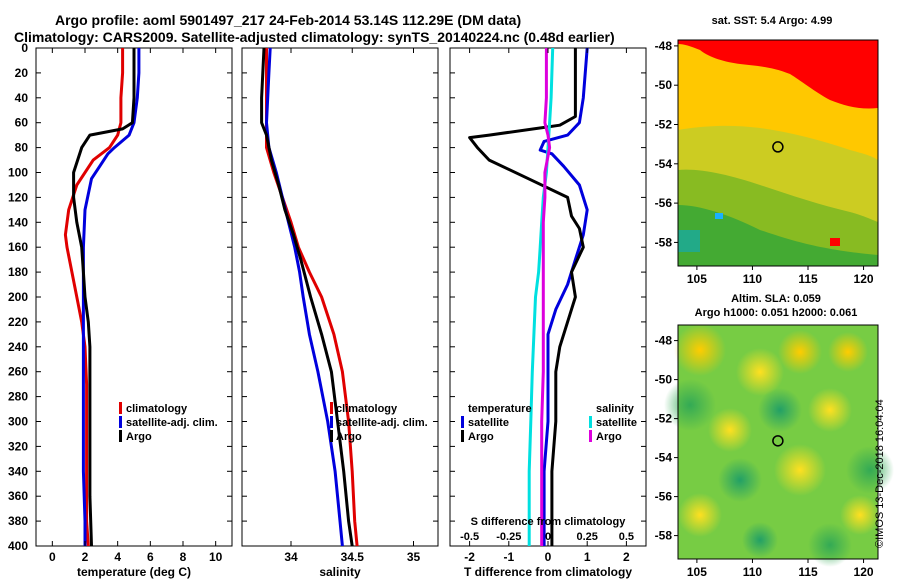 The image size is (900, 580). Describe the element at coordinates (157, 409) in the screenshot. I see `legend-label-climatology: climatology` at that location.